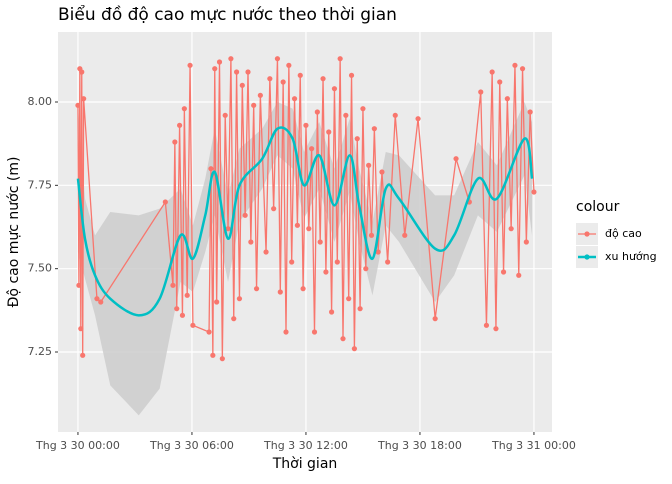 The image size is (672, 484). I want to click on y-axis-title: Độ cao mực nước (m), so click(14, 232).